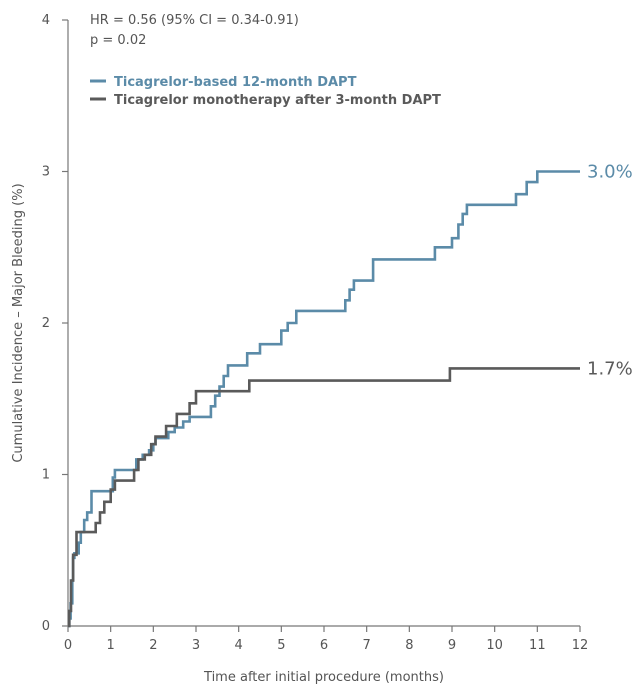 Image resolution: width=635 pixels, height=684 pixels. What do you see at coordinates (324, 645) in the screenshot?
I see `x-tick-label: 6` at bounding box center [324, 645].